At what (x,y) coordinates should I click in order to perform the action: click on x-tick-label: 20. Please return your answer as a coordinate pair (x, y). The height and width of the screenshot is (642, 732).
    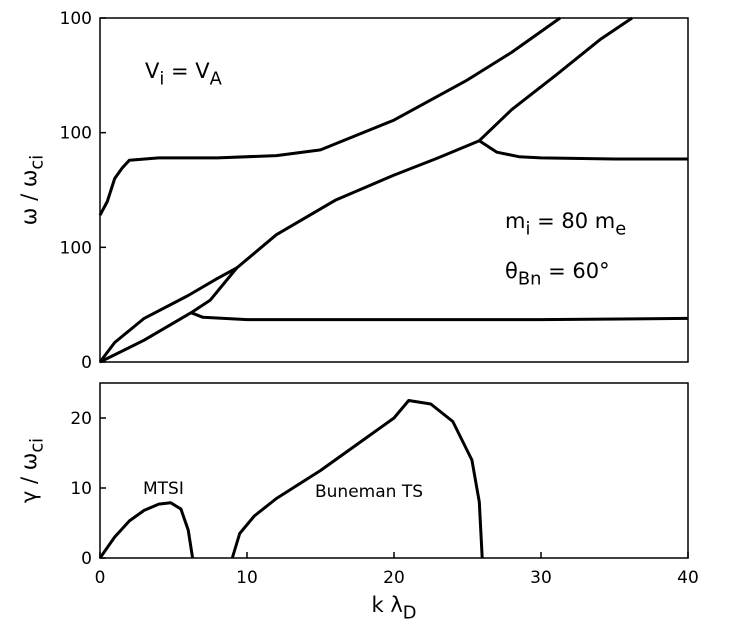
    Looking at the image, I should click on (394, 578).